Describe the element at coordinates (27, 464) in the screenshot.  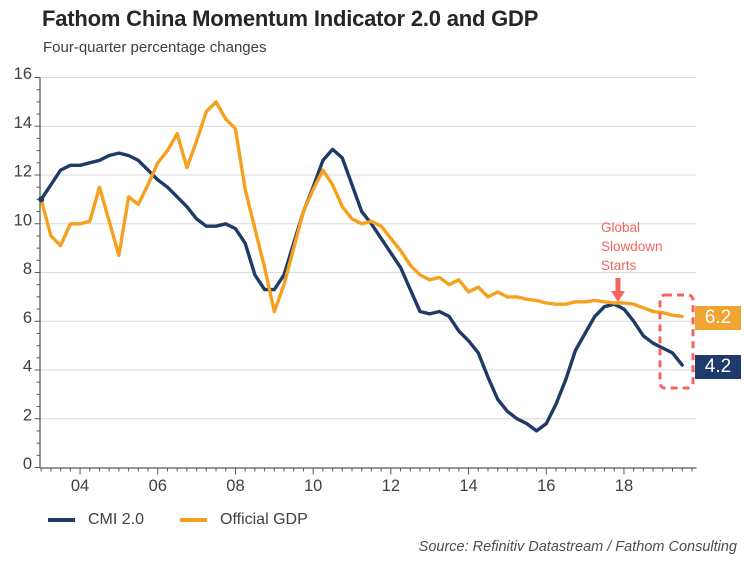
I see `y-tick-label: 0` at that location.